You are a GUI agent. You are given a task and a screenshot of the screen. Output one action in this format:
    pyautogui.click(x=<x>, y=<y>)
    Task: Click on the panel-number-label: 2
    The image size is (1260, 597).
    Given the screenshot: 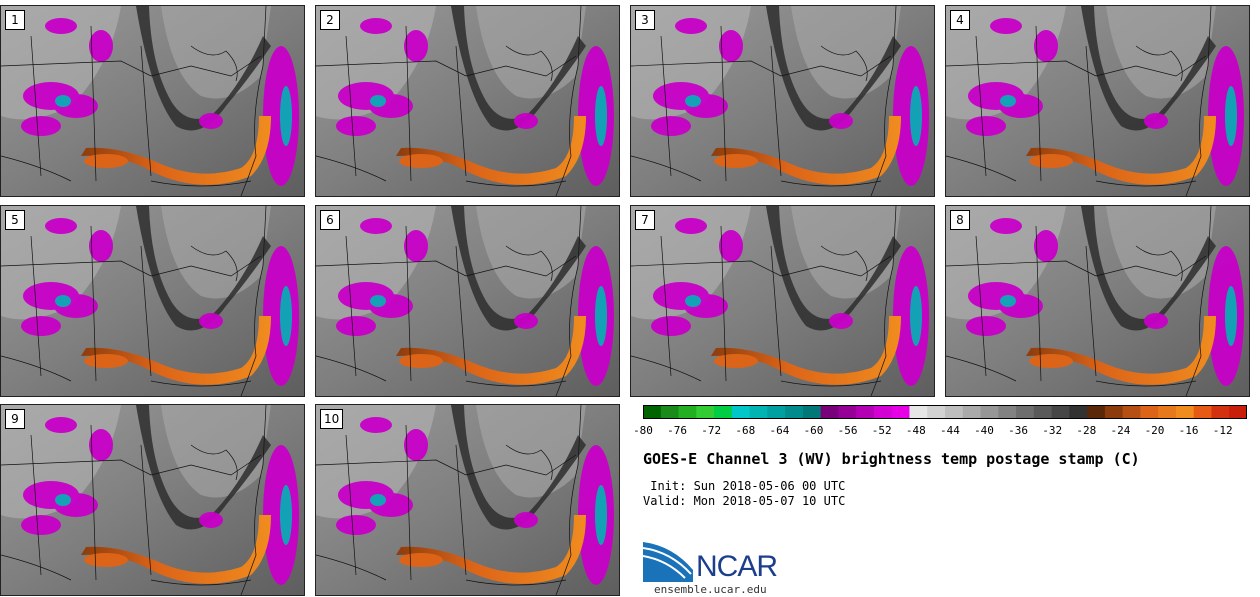 What is the action you would take?
    pyautogui.click(x=330, y=20)
    